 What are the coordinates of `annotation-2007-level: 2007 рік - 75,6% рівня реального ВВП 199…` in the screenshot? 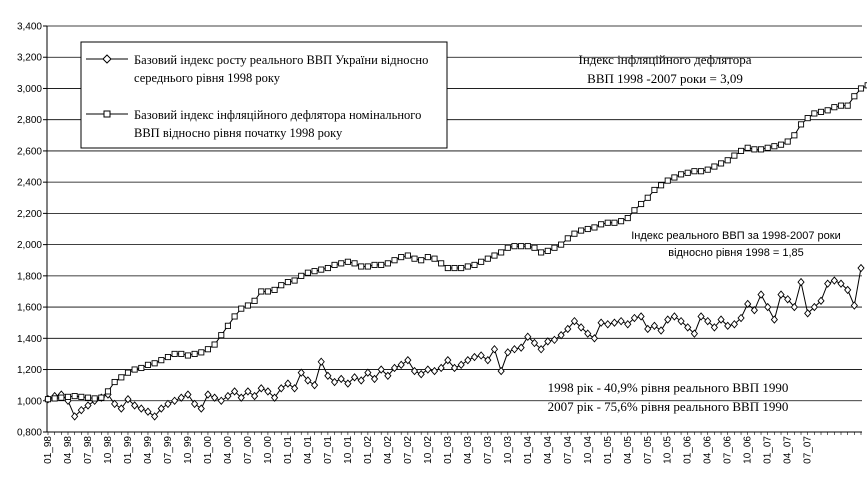 It's located at (668, 406).